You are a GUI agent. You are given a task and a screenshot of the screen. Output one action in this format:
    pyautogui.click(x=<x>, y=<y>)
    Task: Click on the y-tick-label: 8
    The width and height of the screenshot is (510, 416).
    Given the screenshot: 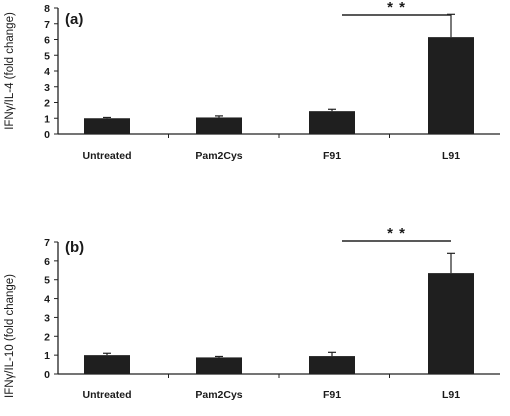 What is the action you would take?
    pyautogui.click(x=47, y=9)
    